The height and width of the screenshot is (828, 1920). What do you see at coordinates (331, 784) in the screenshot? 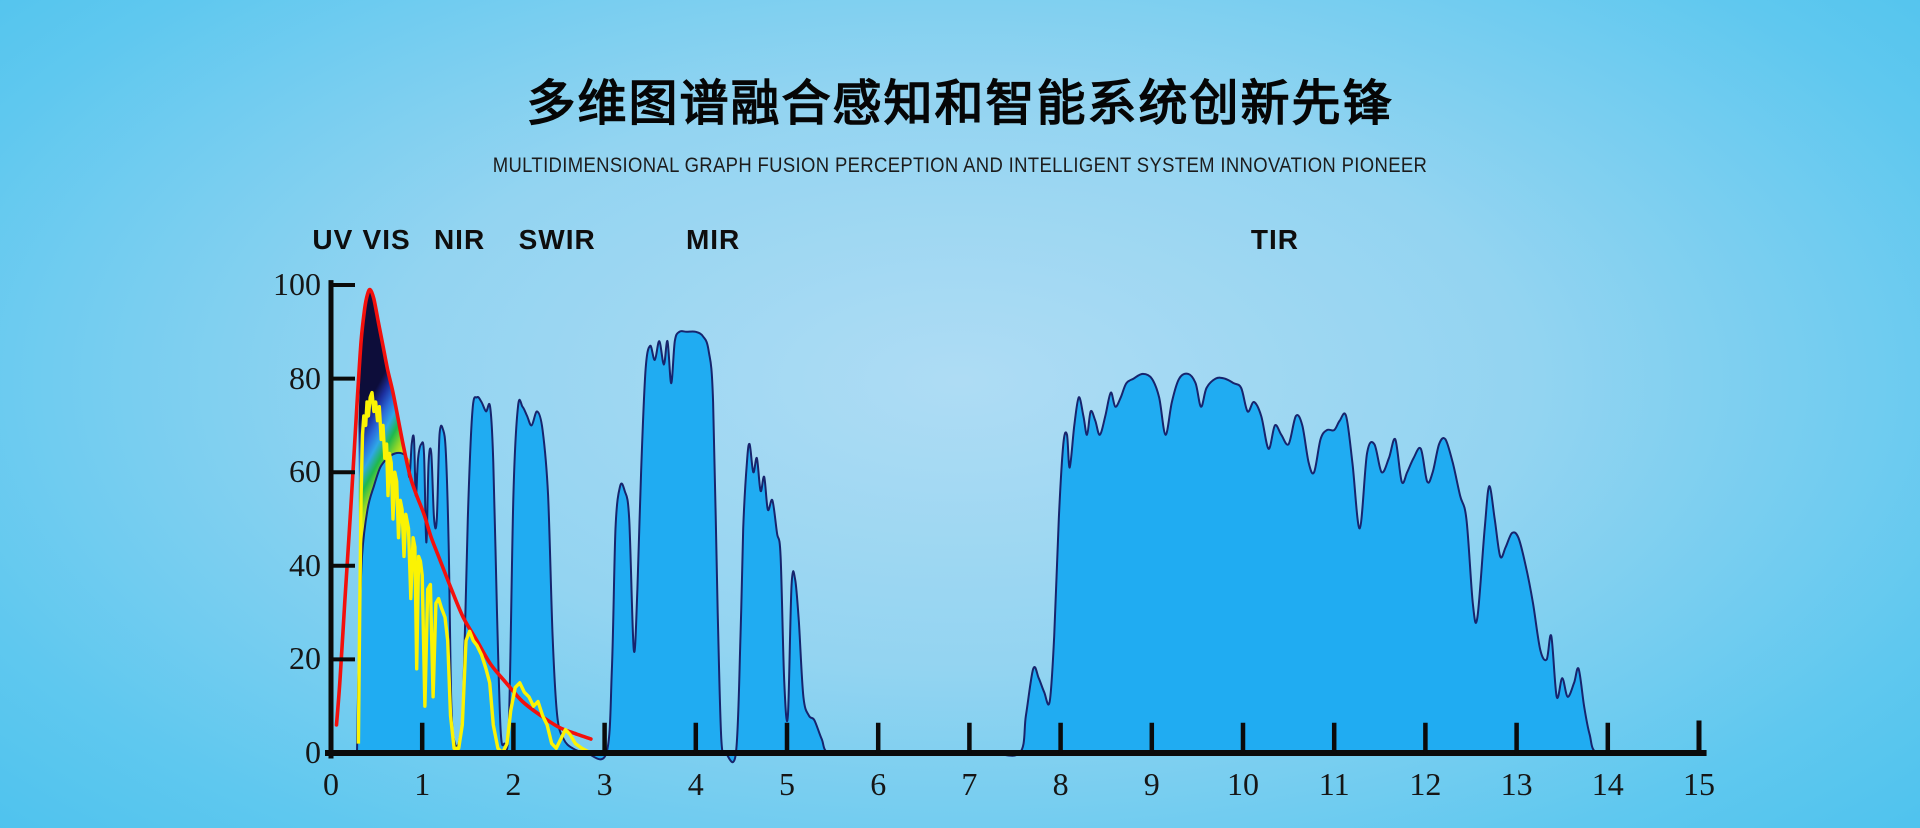
I see `x-tick-label: 0` at bounding box center [331, 784].